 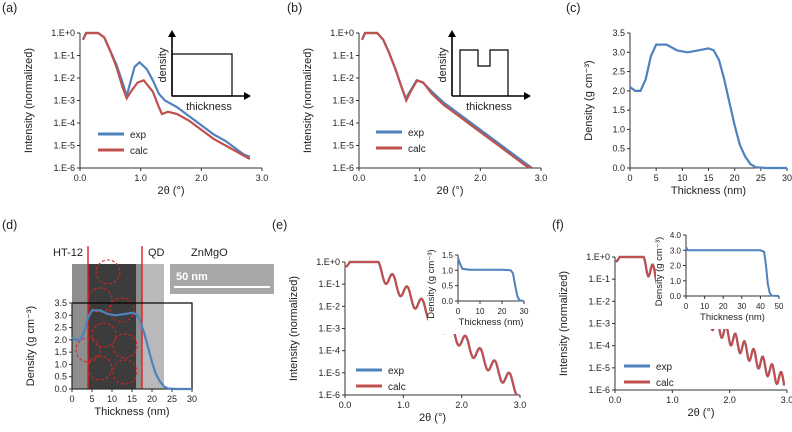 I want to click on y-tick-label-e: 1.E-6, so click(x=329, y=395).